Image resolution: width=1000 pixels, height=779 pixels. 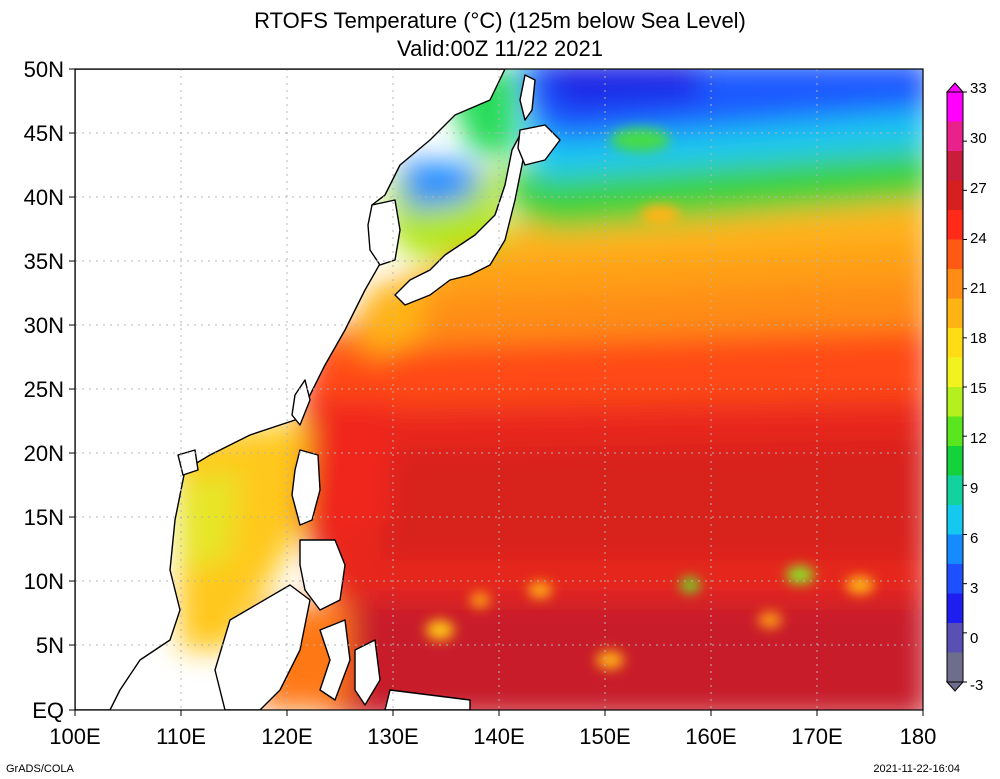 What do you see at coordinates (40, 769) in the screenshot?
I see `footer-credit: GrADS/COLA` at bounding box center [40, 769].